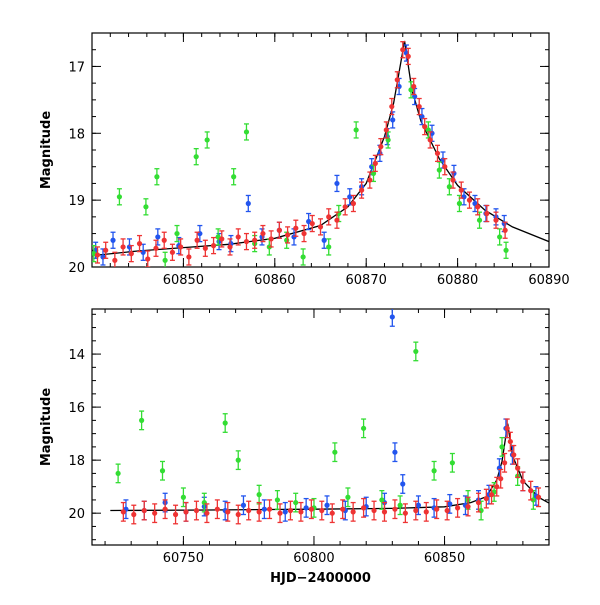 The height and width of the screenshot is (605, 600). Describe the element at coordinates (76, 268) in the screenshot. I see `y-tick-label: 20` at that location.